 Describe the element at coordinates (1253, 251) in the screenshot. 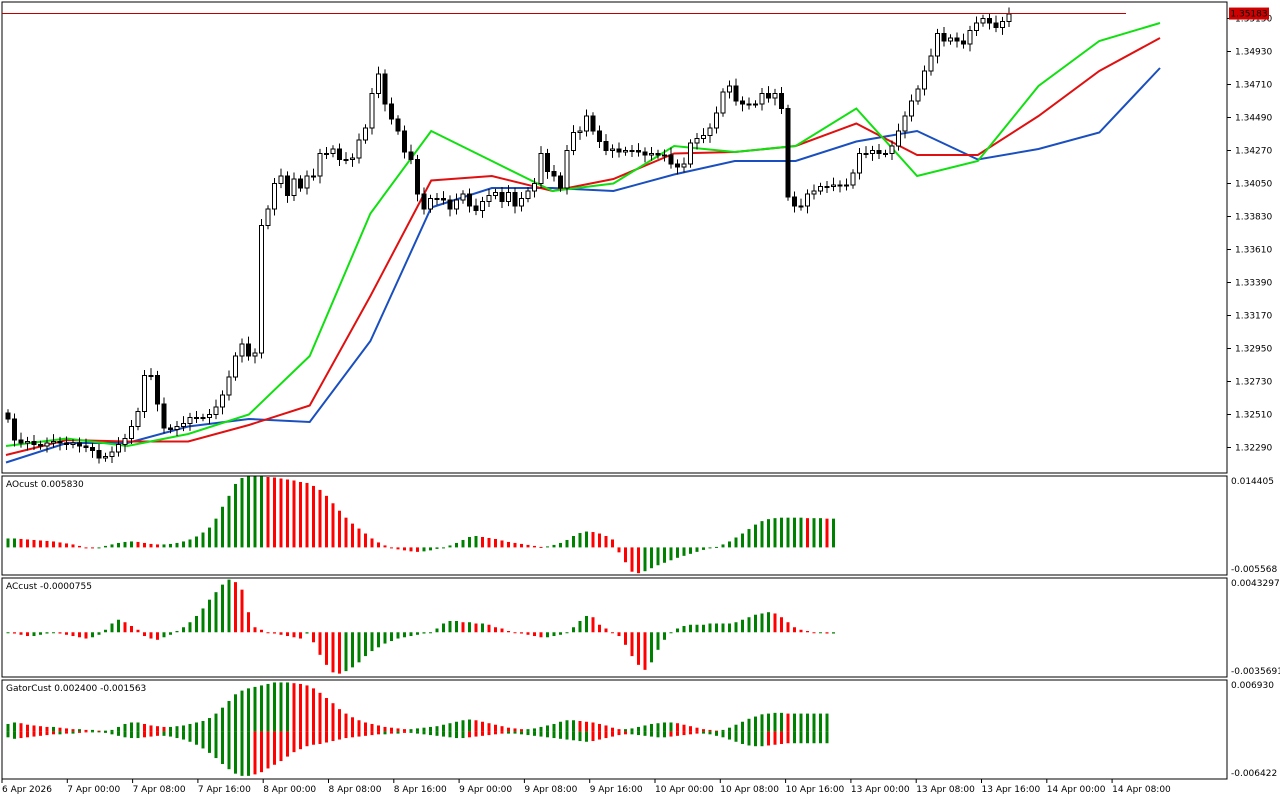

I see `price-tick-label: 1.33610` at that location.